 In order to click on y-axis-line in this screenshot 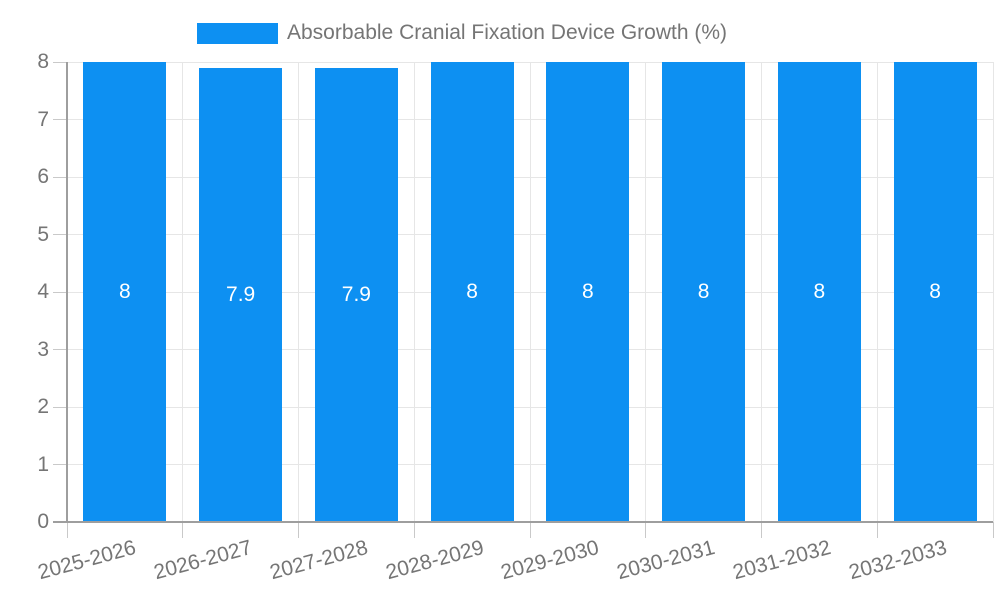, I will do `click(67, 292)`.